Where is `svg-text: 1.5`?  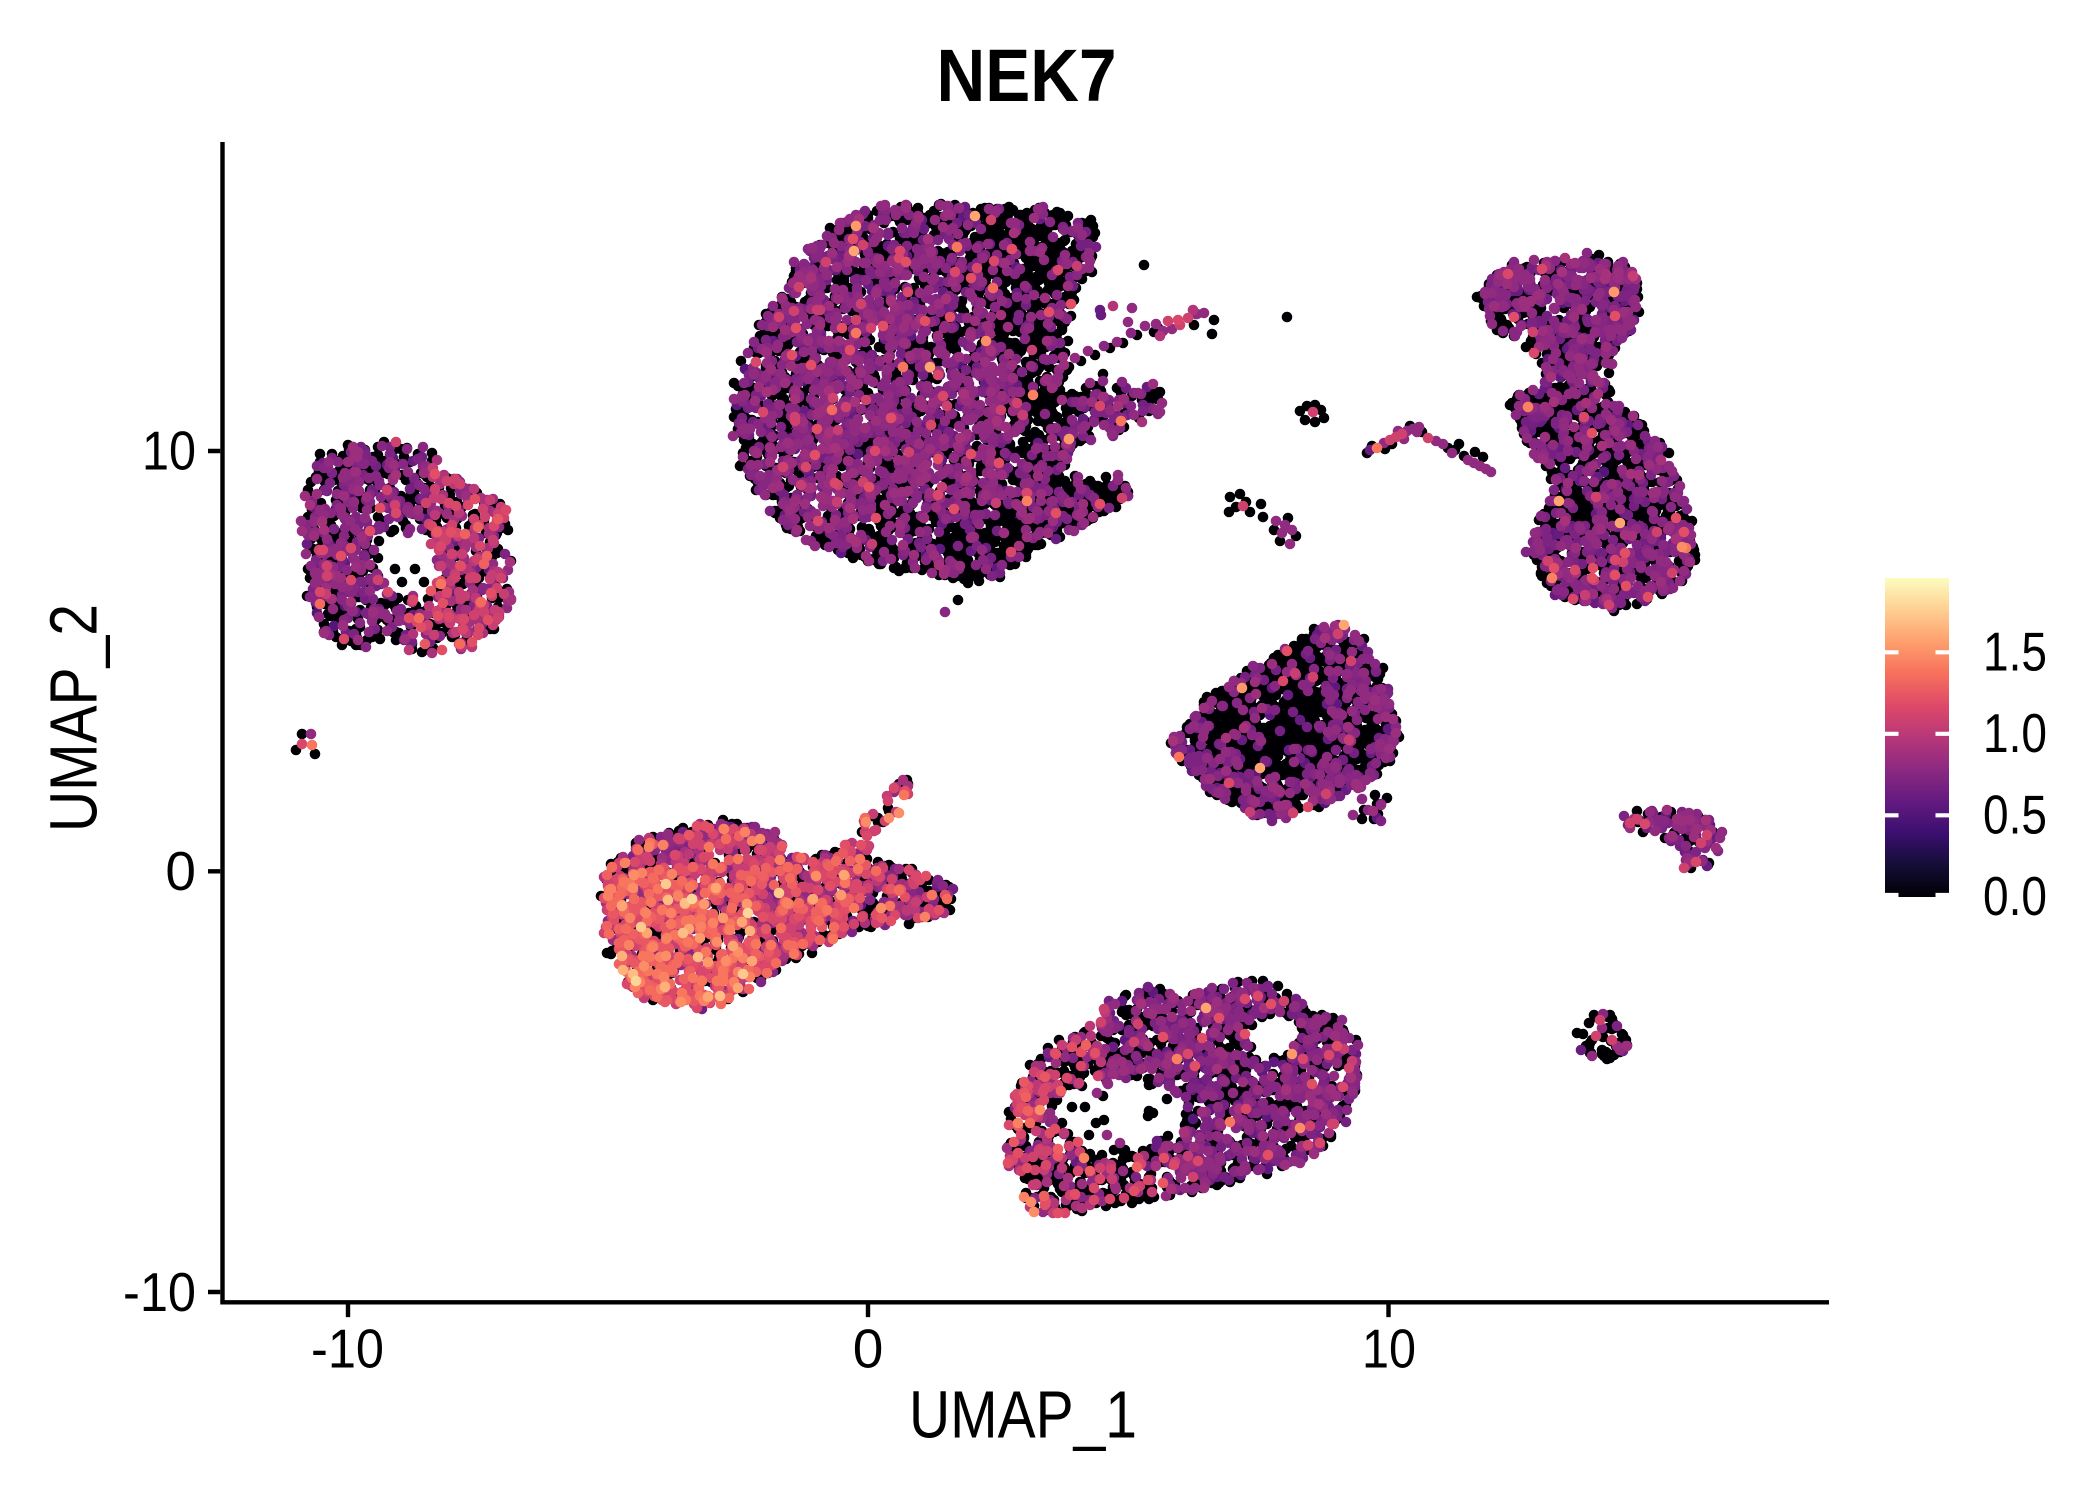 svg-text: 1.5 is located at coordinates (2015, 652).